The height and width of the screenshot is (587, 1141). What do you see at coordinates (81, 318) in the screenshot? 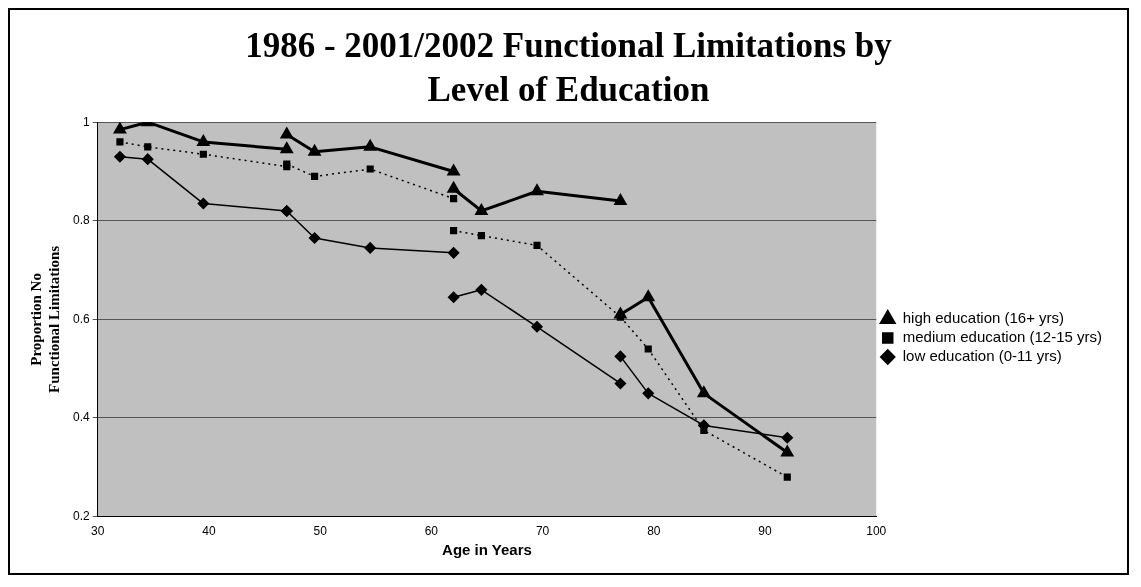
I see `y-tick-label: 0.6` at bounding box center [81, 318].